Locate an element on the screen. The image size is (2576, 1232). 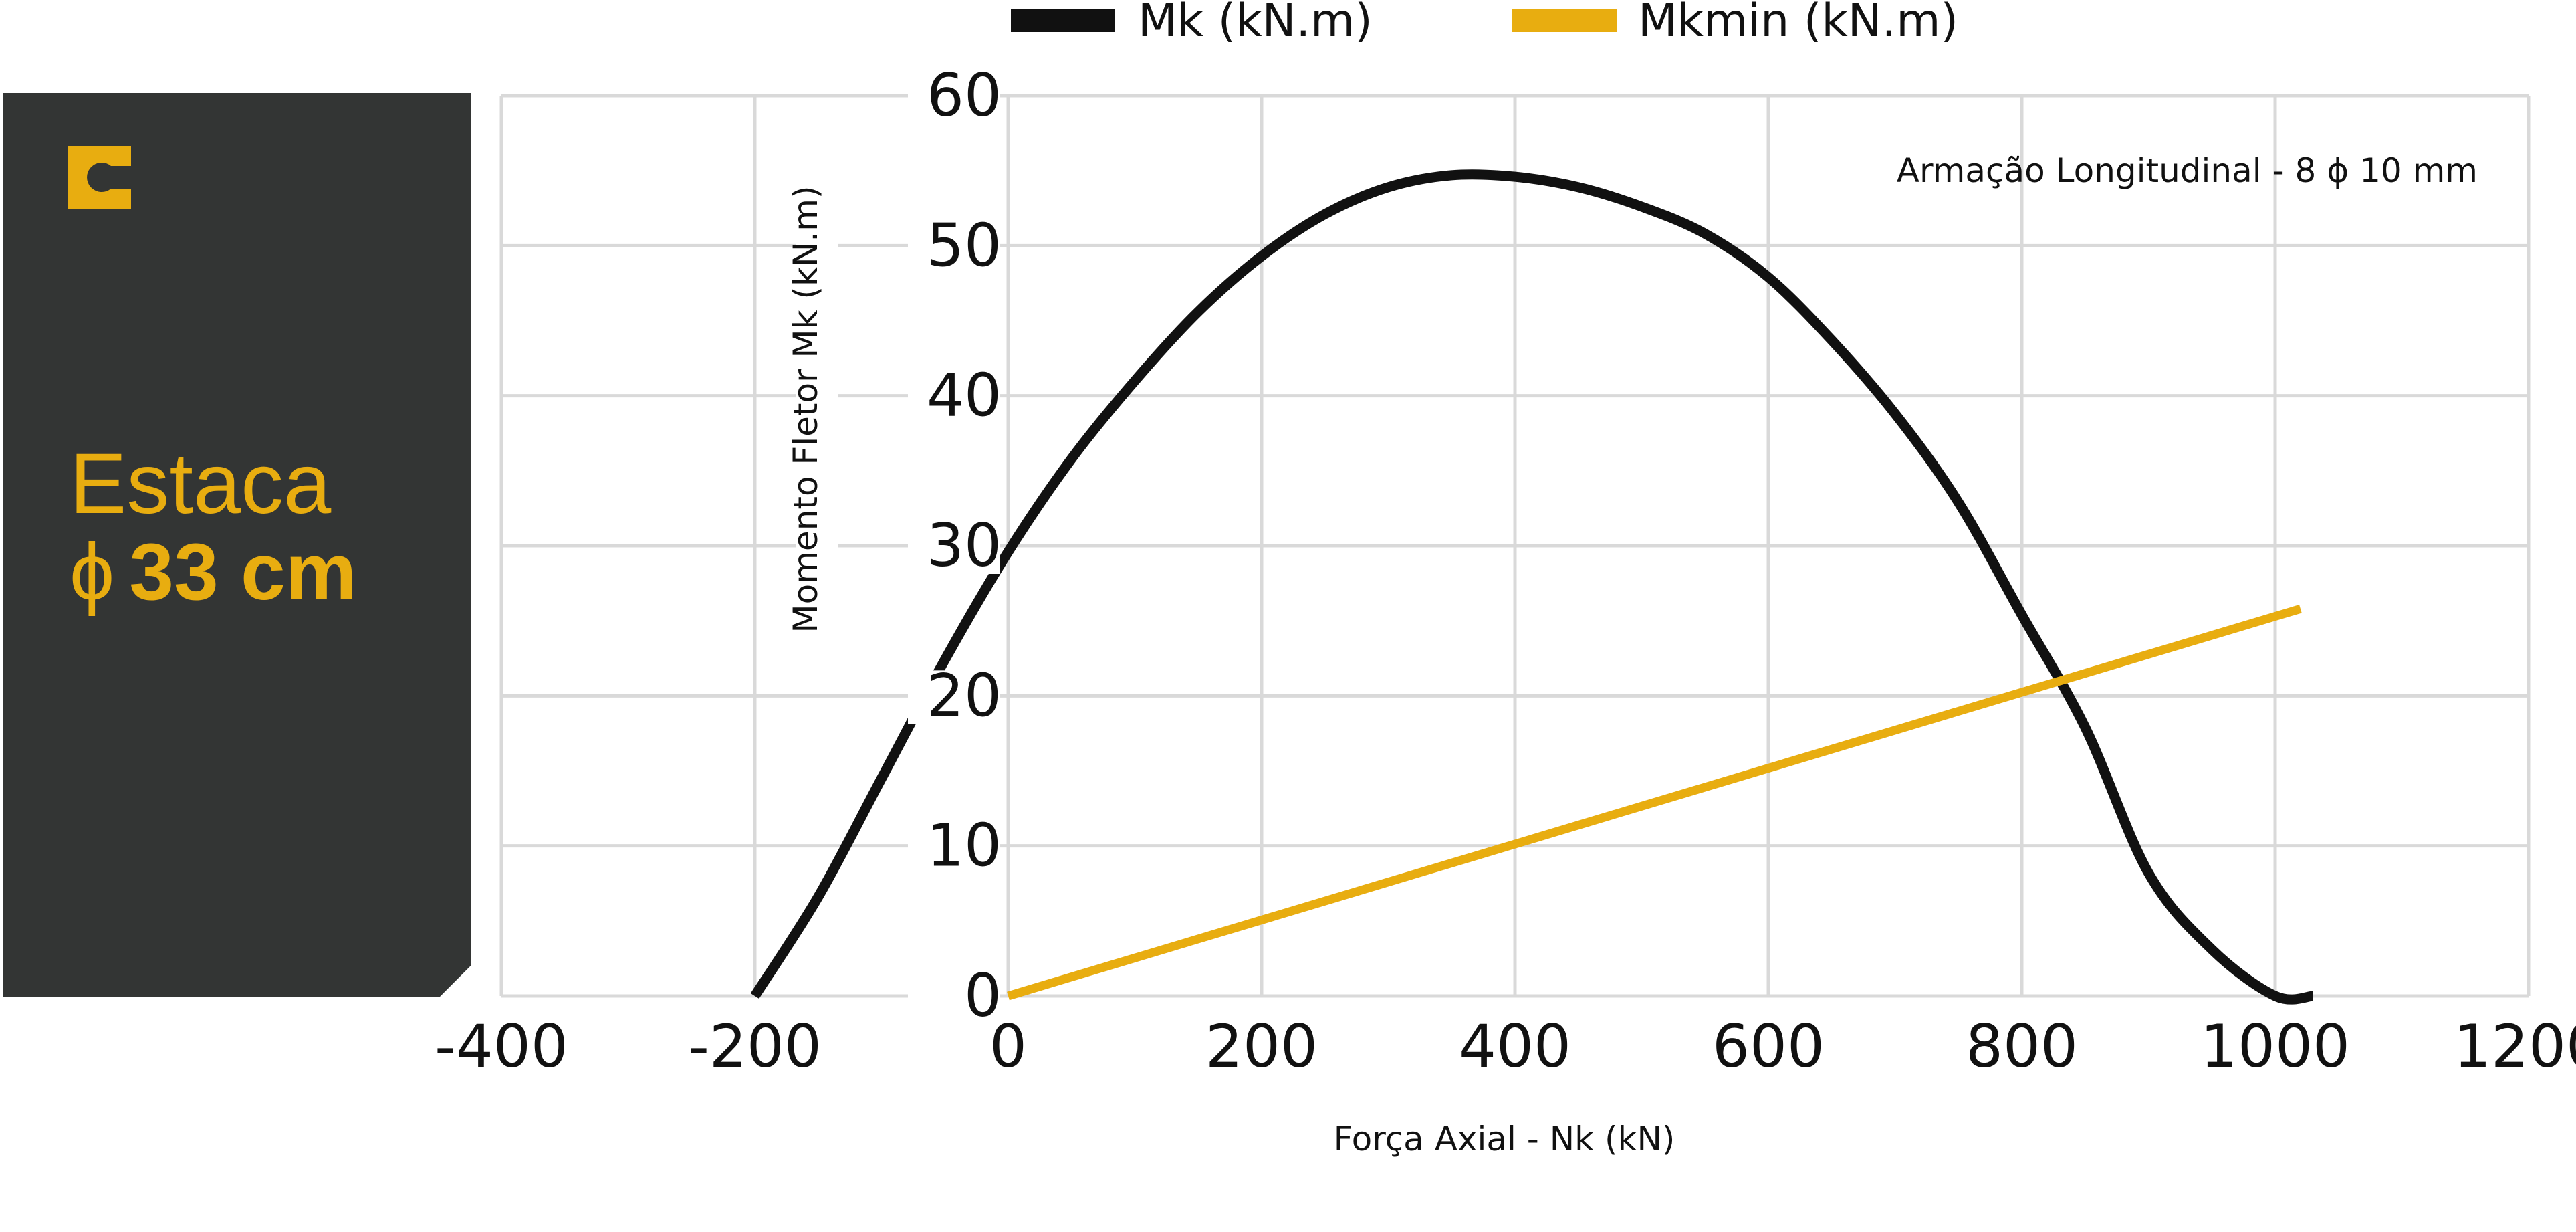
y-tick-label: 60 is located at coordinates (964, 95).